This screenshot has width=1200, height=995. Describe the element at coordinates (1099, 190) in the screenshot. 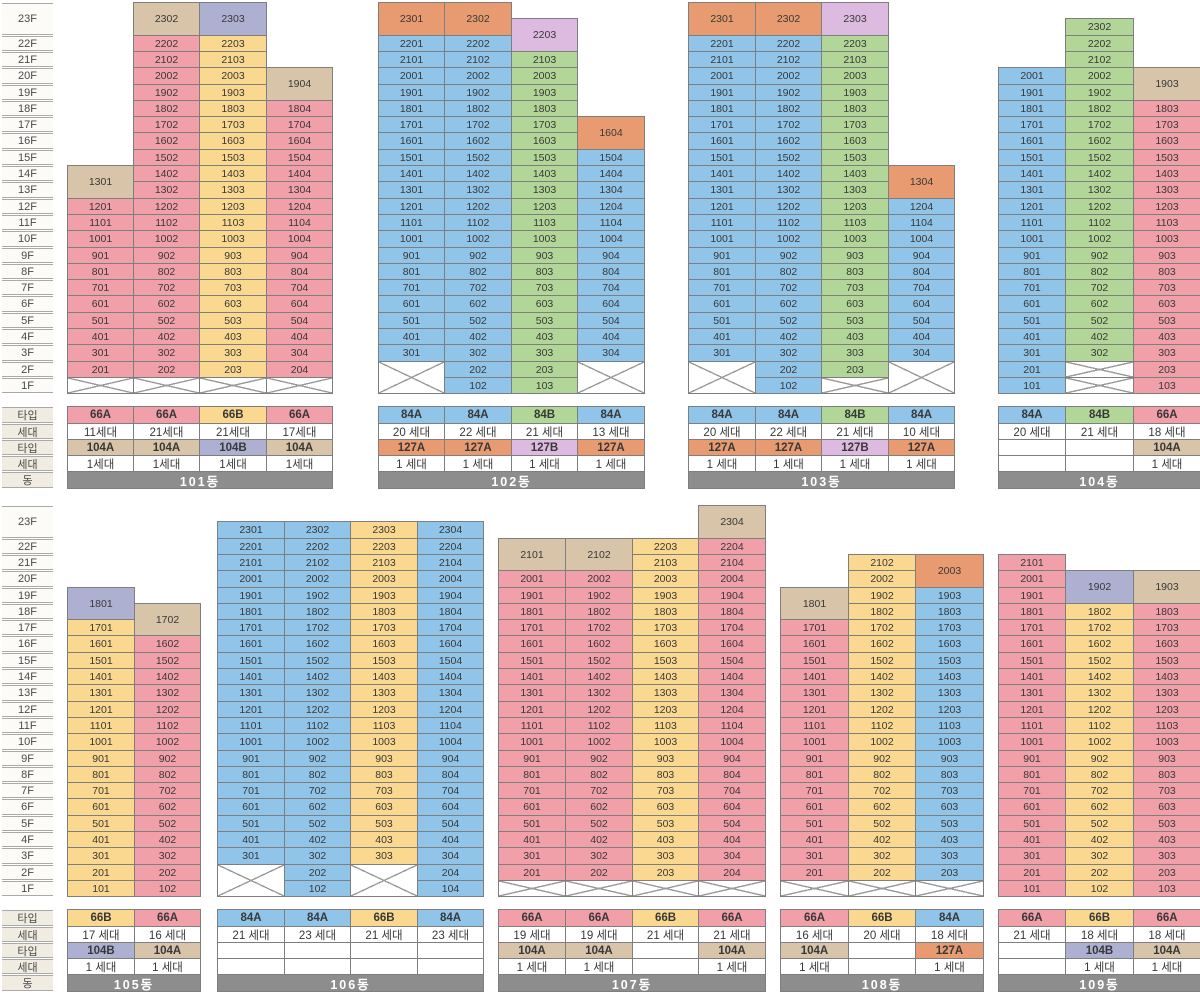

I see `unit-cell: 1302` at that location.